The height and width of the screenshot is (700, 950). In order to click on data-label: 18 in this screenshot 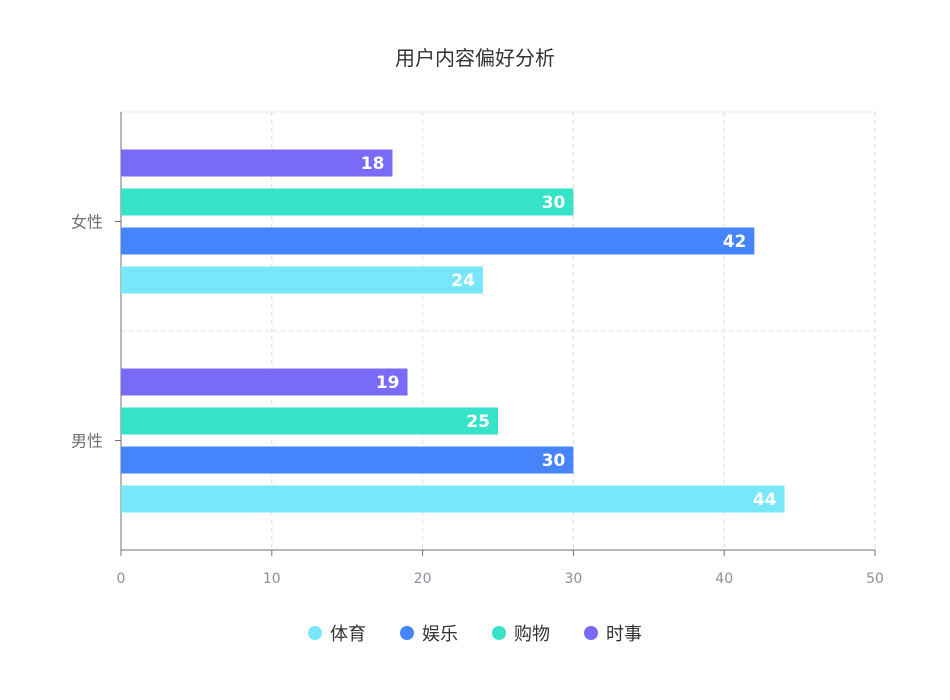, I will do `click(373, 164)`.